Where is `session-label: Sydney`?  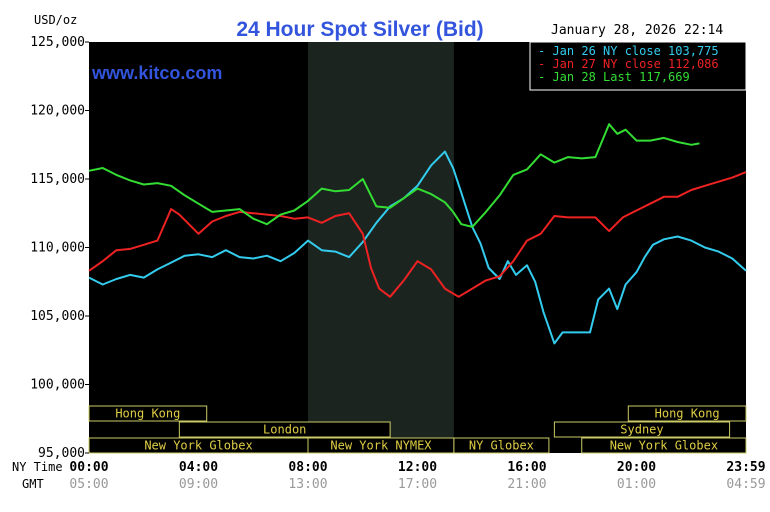
session-label: Sydney is located at coordinates (641, 430).